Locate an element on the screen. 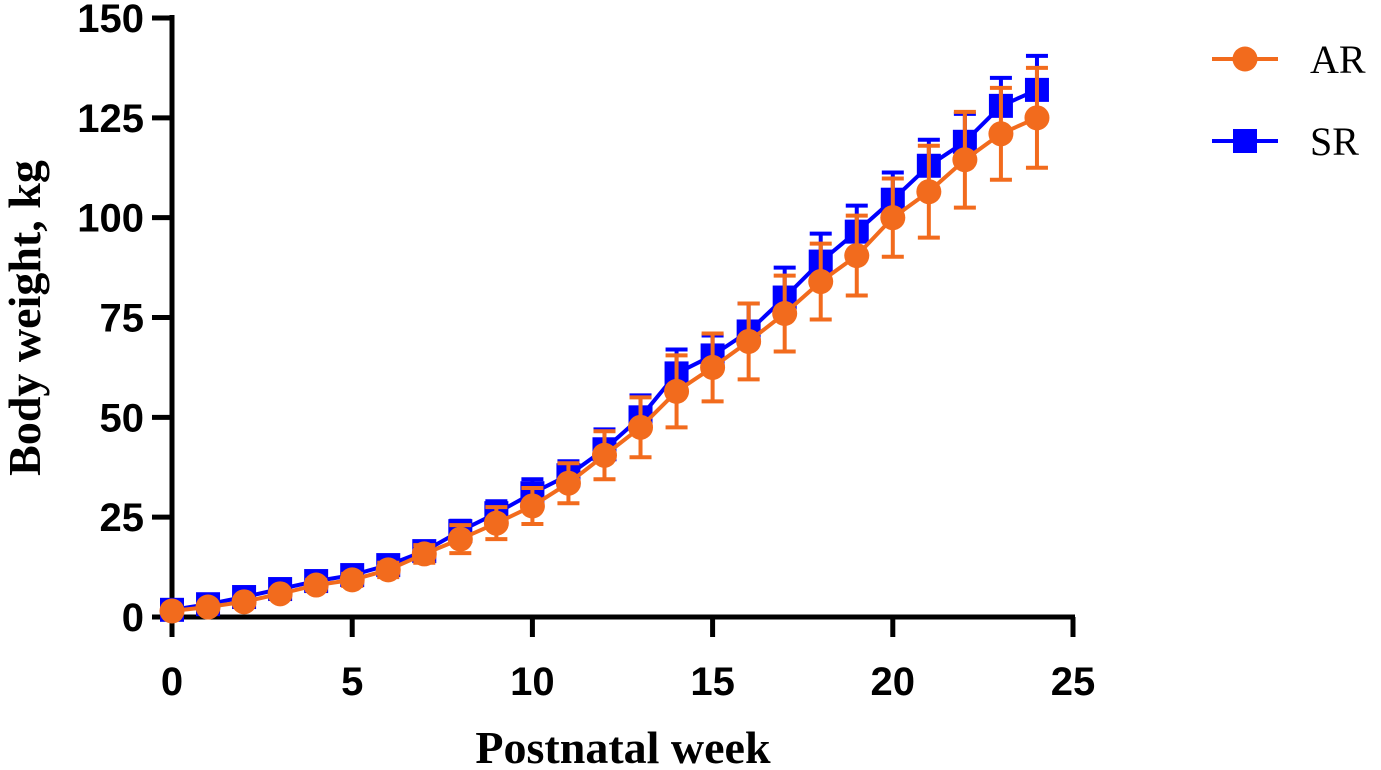 The height and width of the screenshot is (770, 1381). x-axis-title: Postnatal week is located at coordinates (623, 746).